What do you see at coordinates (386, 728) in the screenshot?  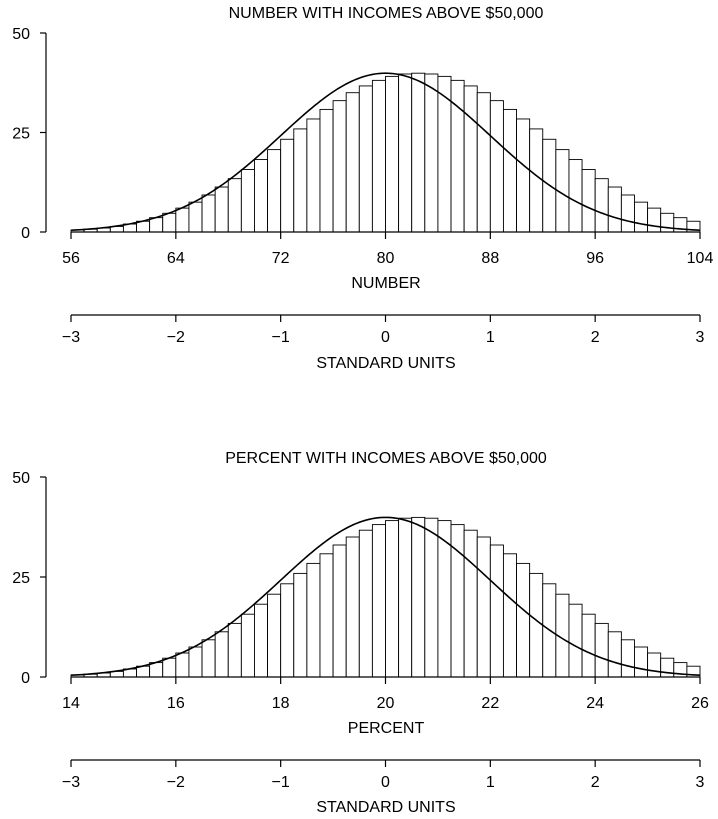 I see `x-axis-label: PERCENT` at bounding box center [386, 728].